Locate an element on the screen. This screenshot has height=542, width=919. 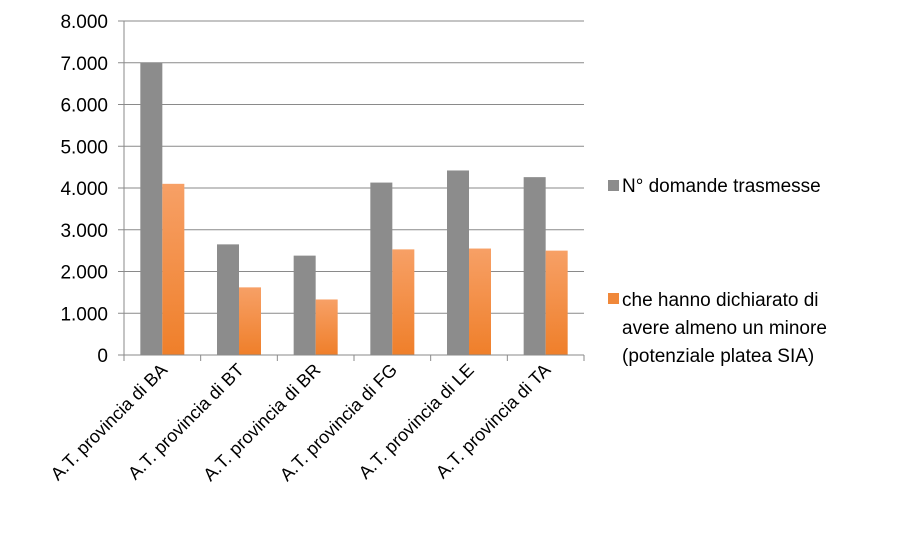
legend-swatch-gray is located at coordinates (613, 185).